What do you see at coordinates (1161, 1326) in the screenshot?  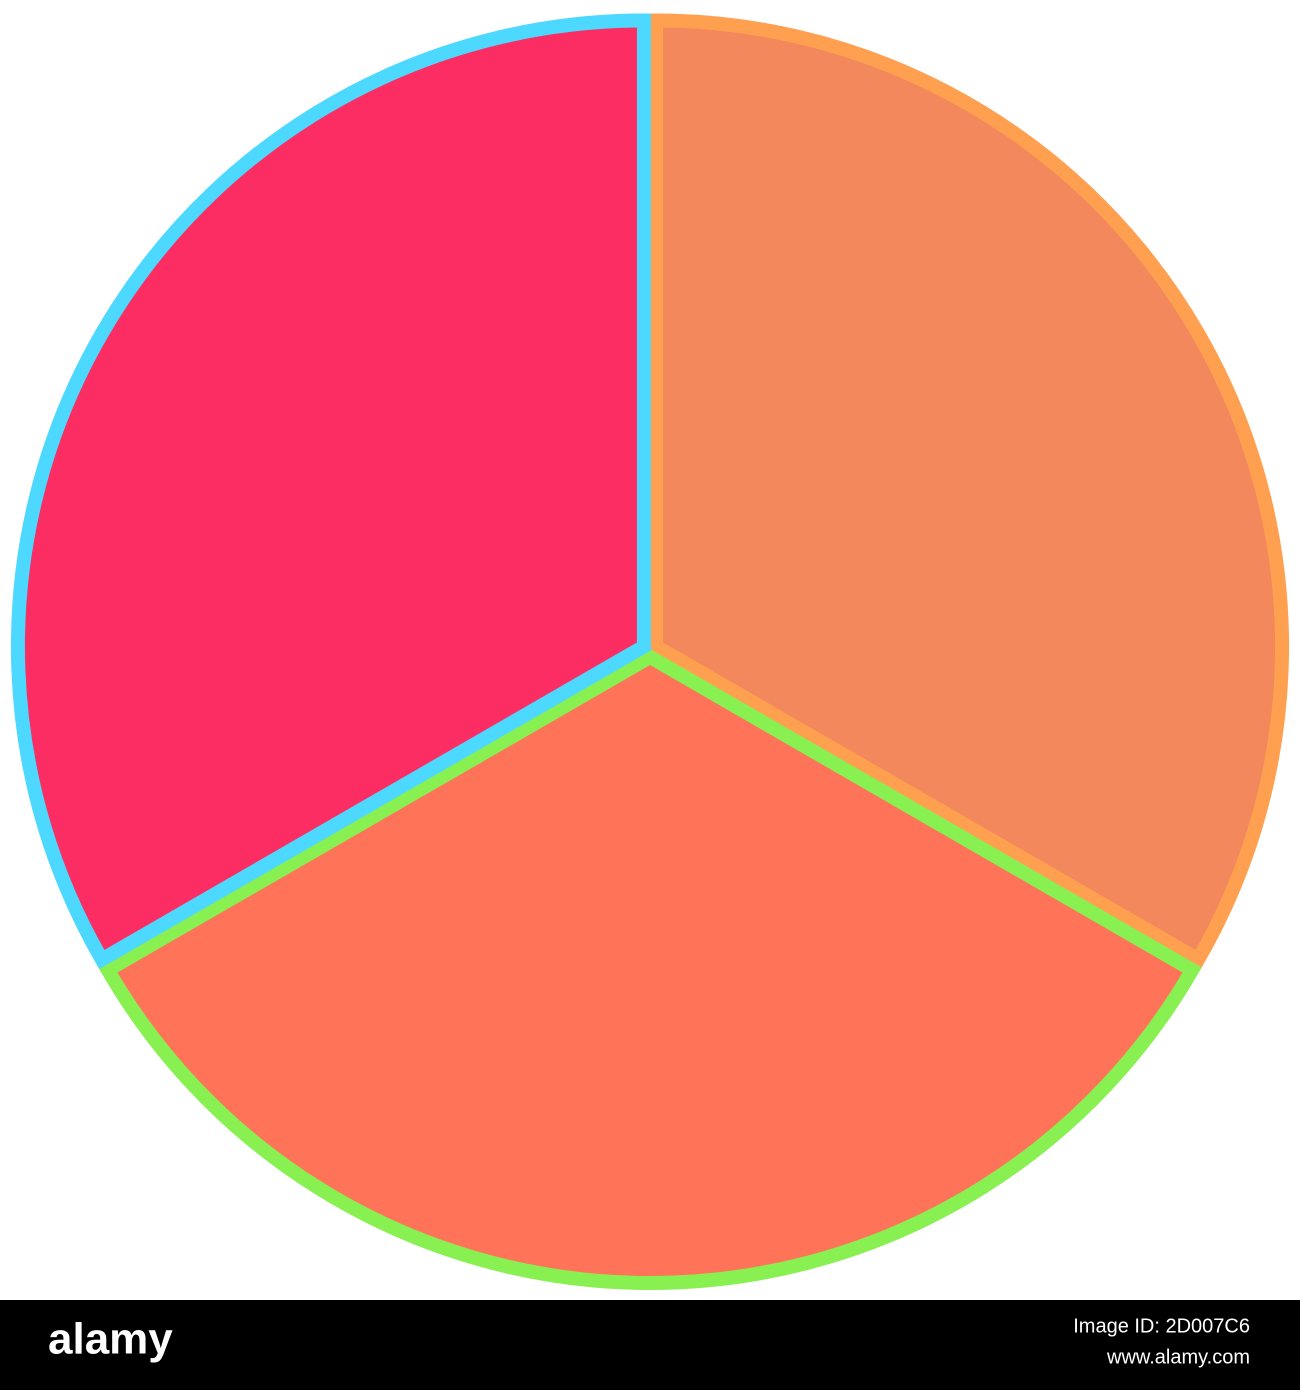 I see `footer-image-id: Image ID: 2D007C6` at bounding box center [1161, 1326].